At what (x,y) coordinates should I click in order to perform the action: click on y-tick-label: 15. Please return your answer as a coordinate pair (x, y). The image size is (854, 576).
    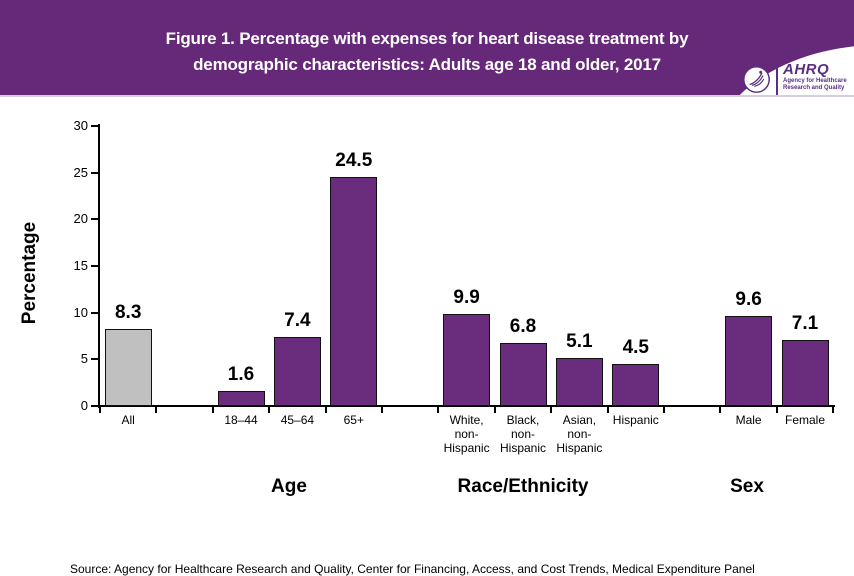
    Looking at the image, I should click on (80, 265).